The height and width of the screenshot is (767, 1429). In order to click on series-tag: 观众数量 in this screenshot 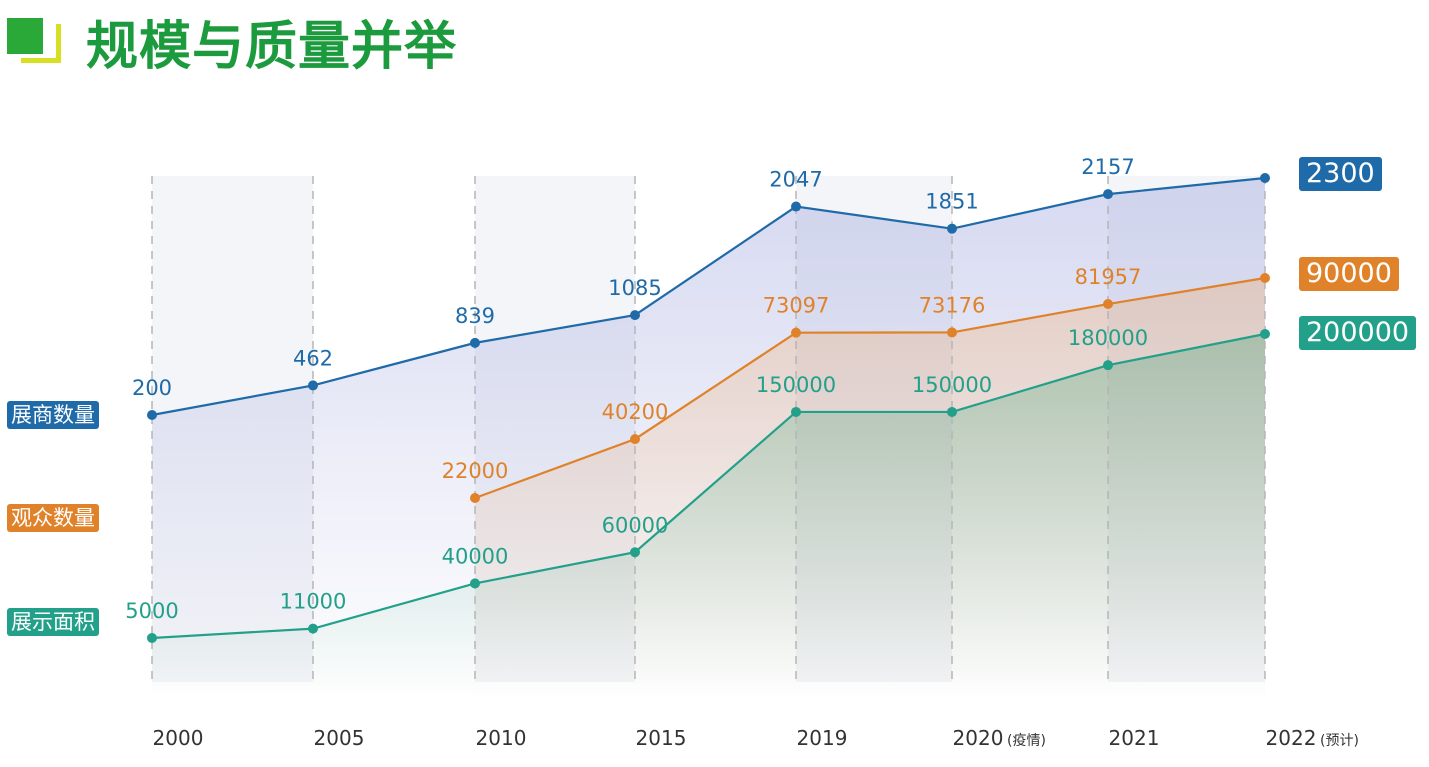, I will do `click(53, 518)`.